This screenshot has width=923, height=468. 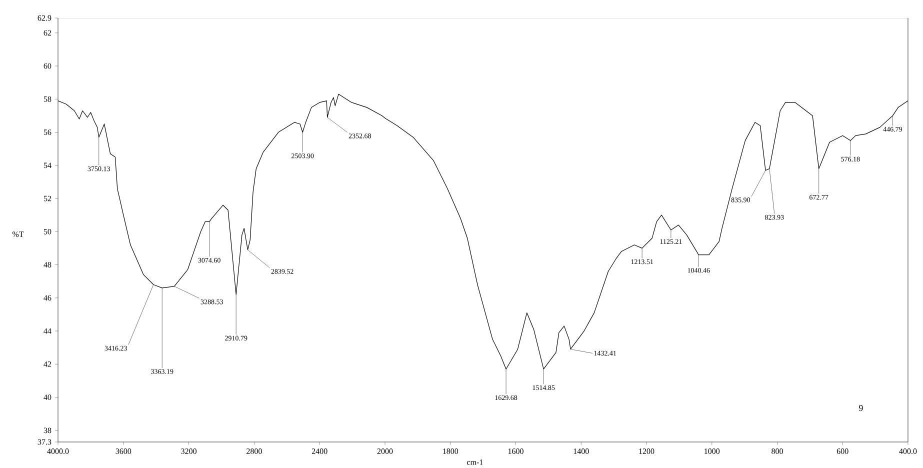 I want to click on x-tick-label: 1800, so click(x=450, y=451).